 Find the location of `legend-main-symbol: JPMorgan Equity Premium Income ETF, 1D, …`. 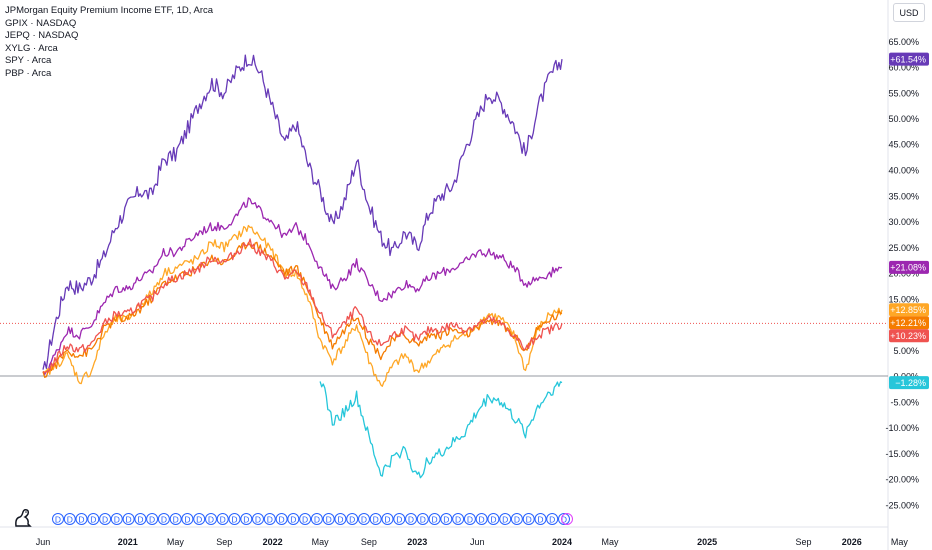

legend-main-symbol: JPMorgan Equity Premium Income ETF, 1D, … is located at coordinates (109, 10).